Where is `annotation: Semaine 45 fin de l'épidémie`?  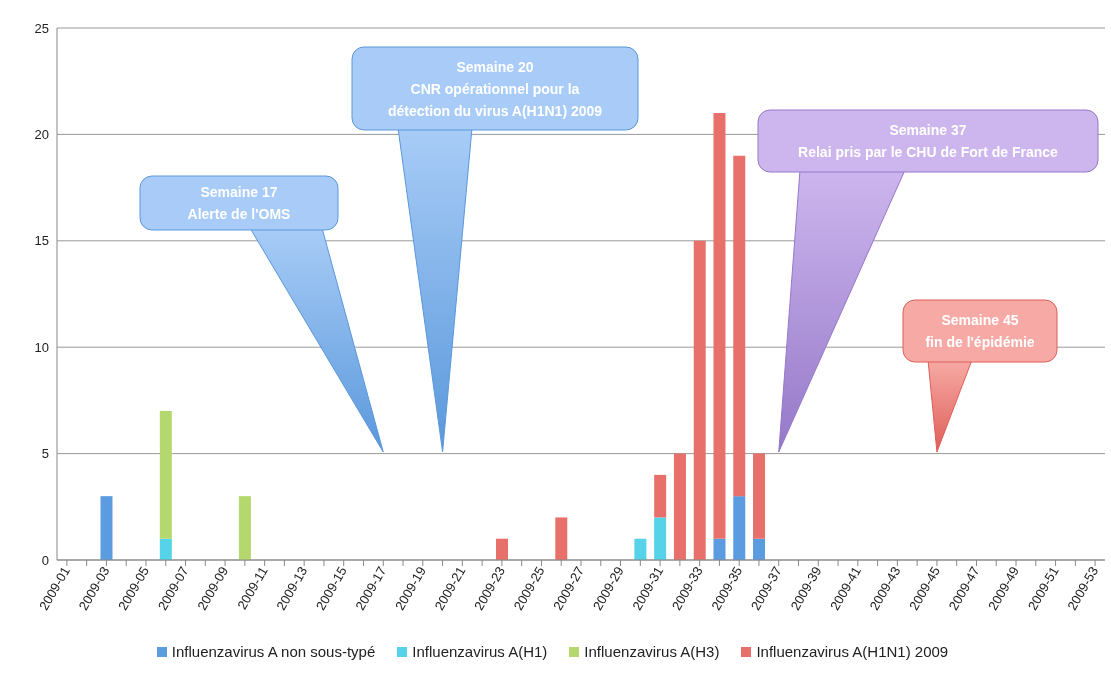 annotation: Semaine 45 fin de l'épidémie is located at coordinates (980, 331).